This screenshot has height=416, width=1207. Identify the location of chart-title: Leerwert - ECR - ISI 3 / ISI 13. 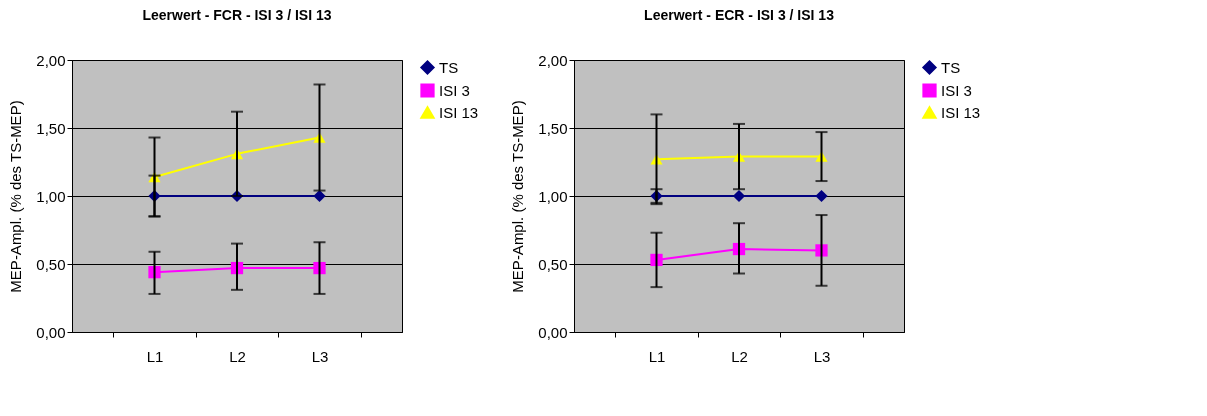
(739, 15).